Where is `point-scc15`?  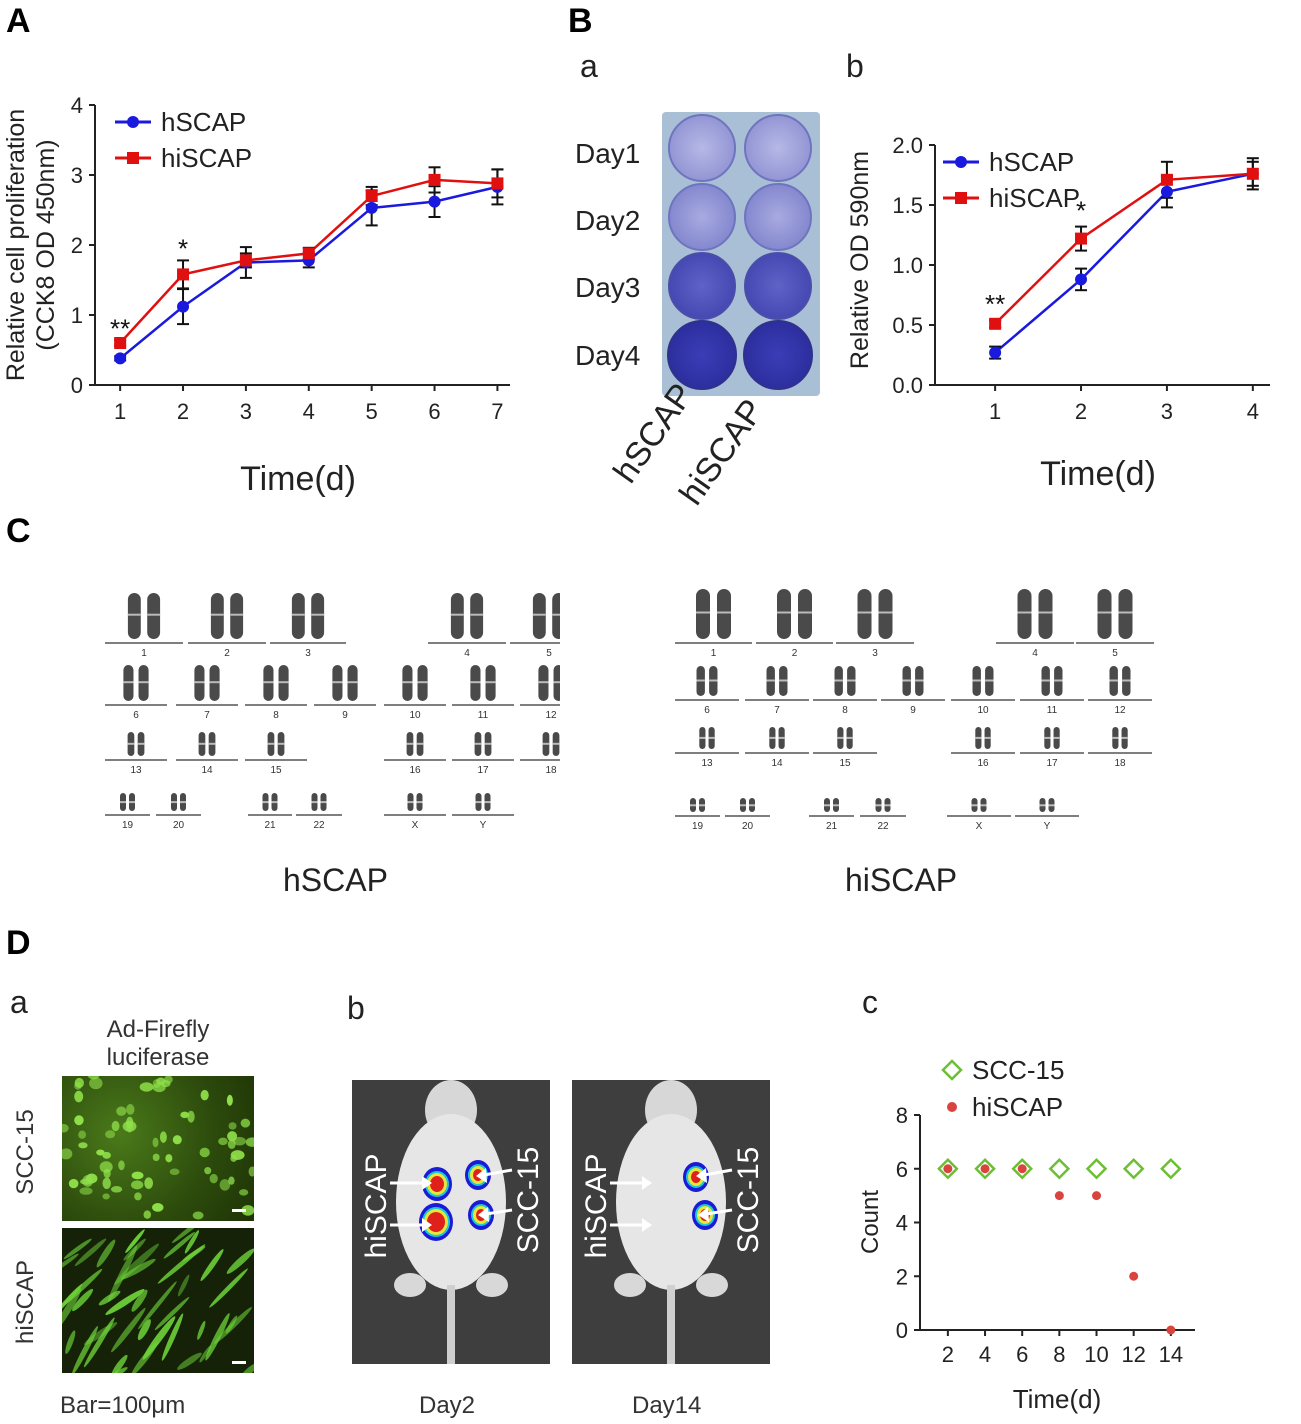 point-scc15 is located at coordinates (1096, 1168).